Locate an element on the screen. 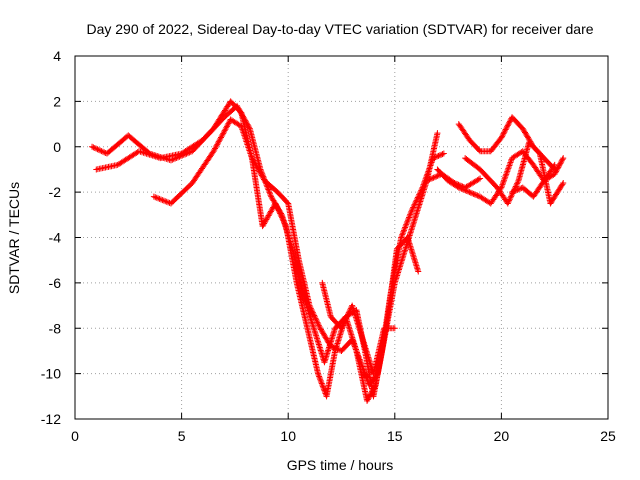  x-tick-label: 25 is located at coordinates (608, 436).